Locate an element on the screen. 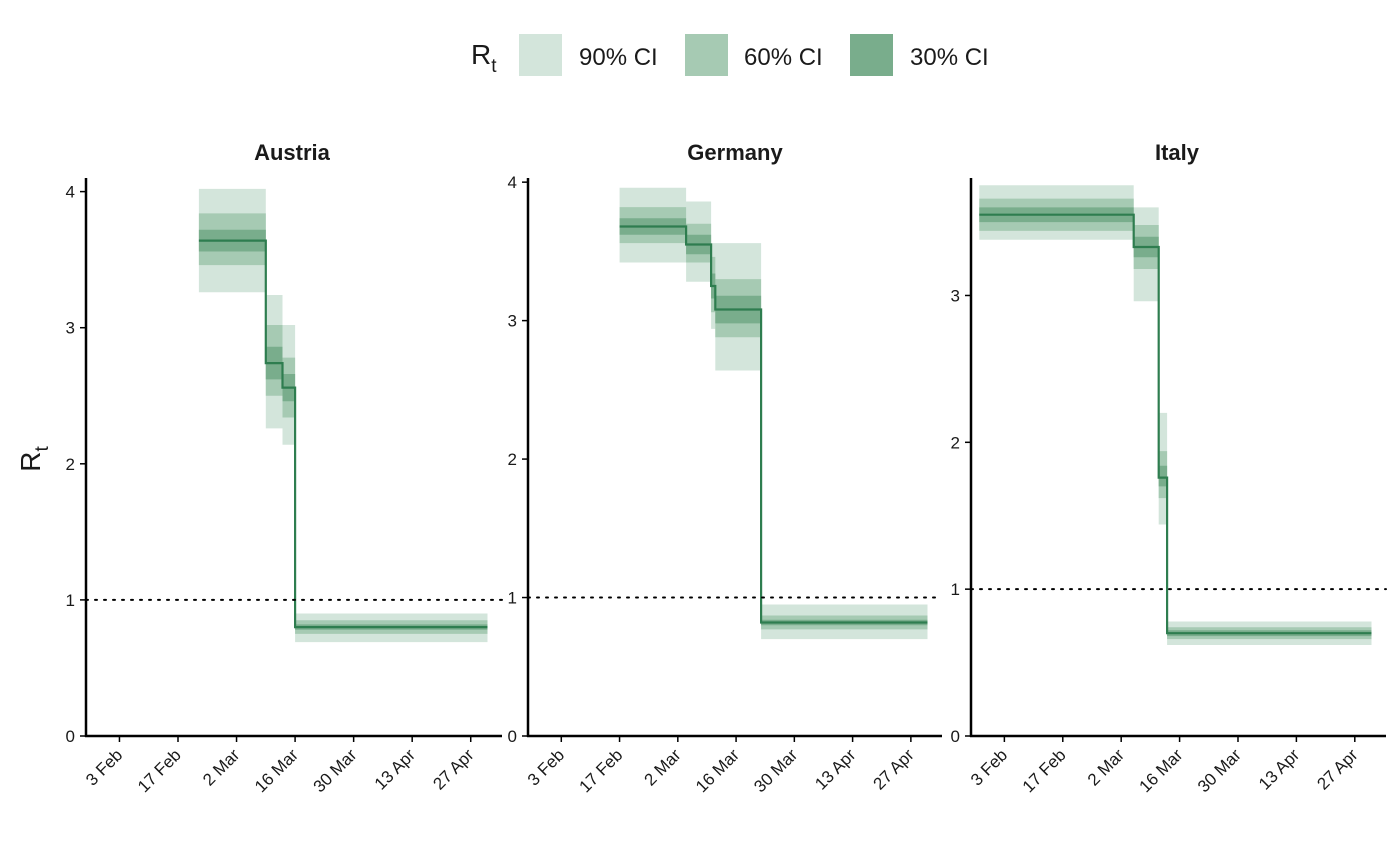 The image size is (1400, 866). legend: Rt 90% CI 60% CI 30% CI is located at coordinates (730, 55).